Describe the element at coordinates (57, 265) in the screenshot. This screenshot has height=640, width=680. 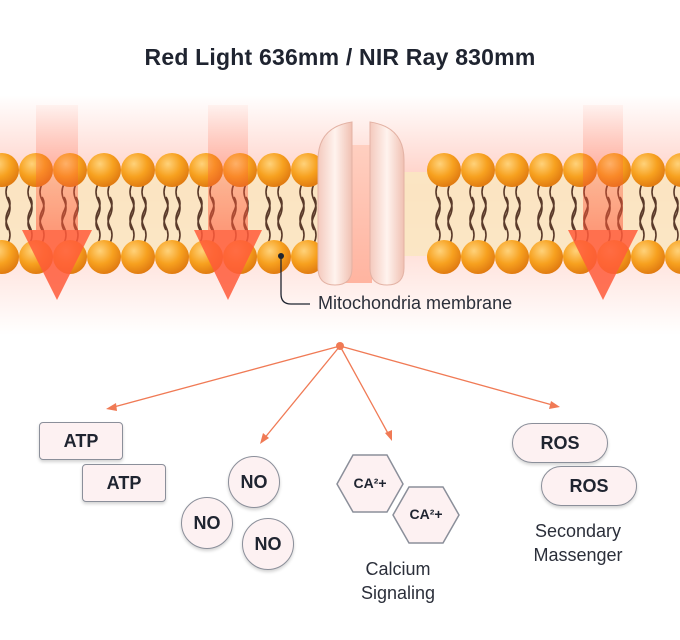
I see `light-arrow-left` at that location.